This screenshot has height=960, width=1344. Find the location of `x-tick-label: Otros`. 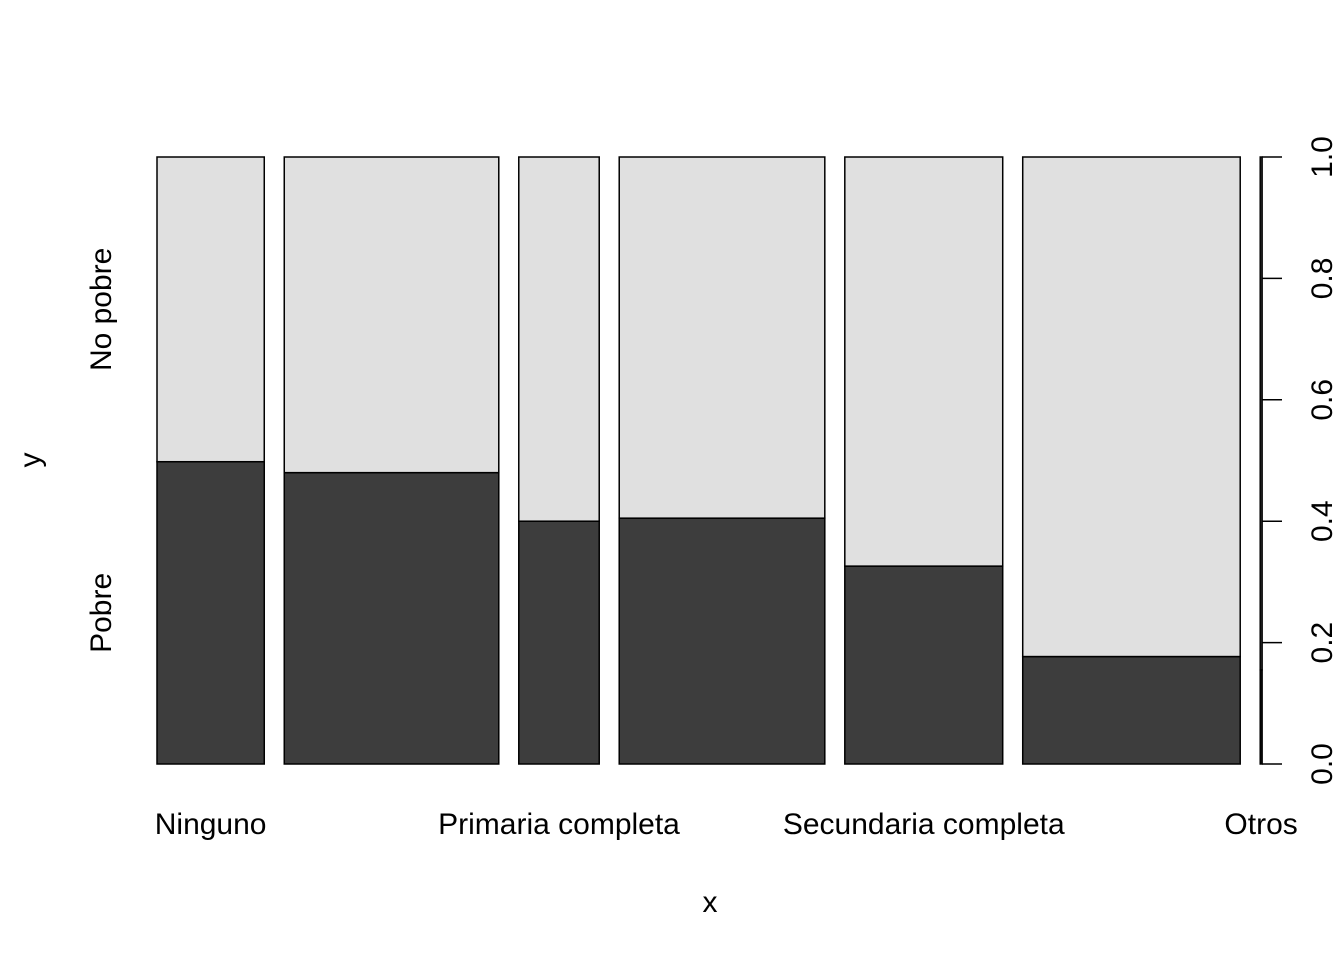

x-tick-label: Otros is located at coordinates (1260, 824).